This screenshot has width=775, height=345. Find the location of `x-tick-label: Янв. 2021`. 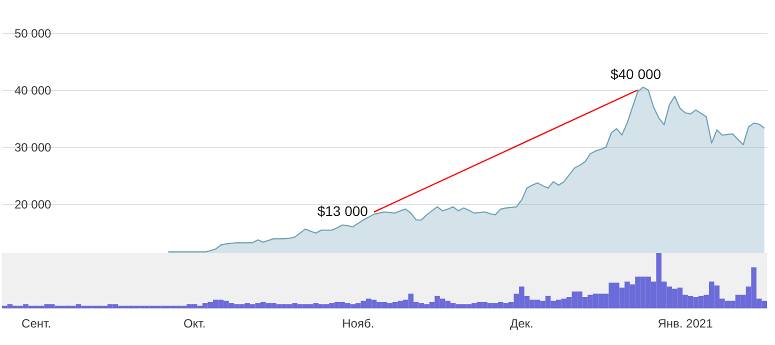

x-tick-label: Янв. 2021 is located at coordinates (686, 323).